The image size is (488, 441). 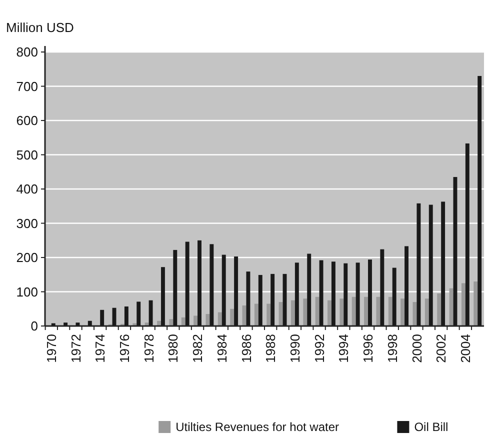 I want to click on x-tick-label: 1994, so click(x=344, y=348).